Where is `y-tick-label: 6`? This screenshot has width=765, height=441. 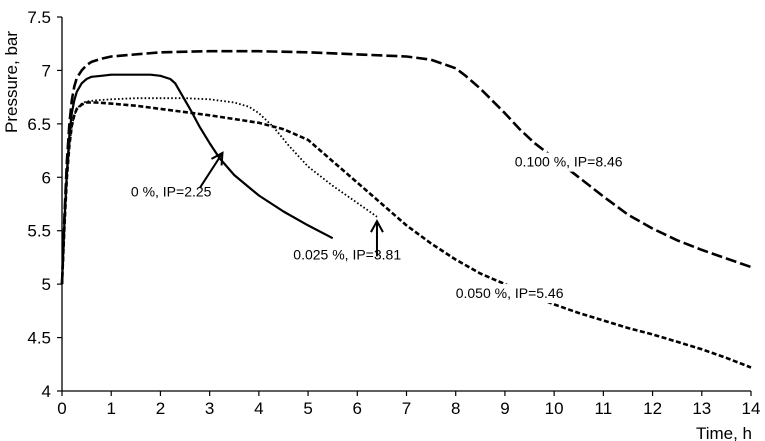
y-tick-label: 6 is located at coordinates (46, 177).